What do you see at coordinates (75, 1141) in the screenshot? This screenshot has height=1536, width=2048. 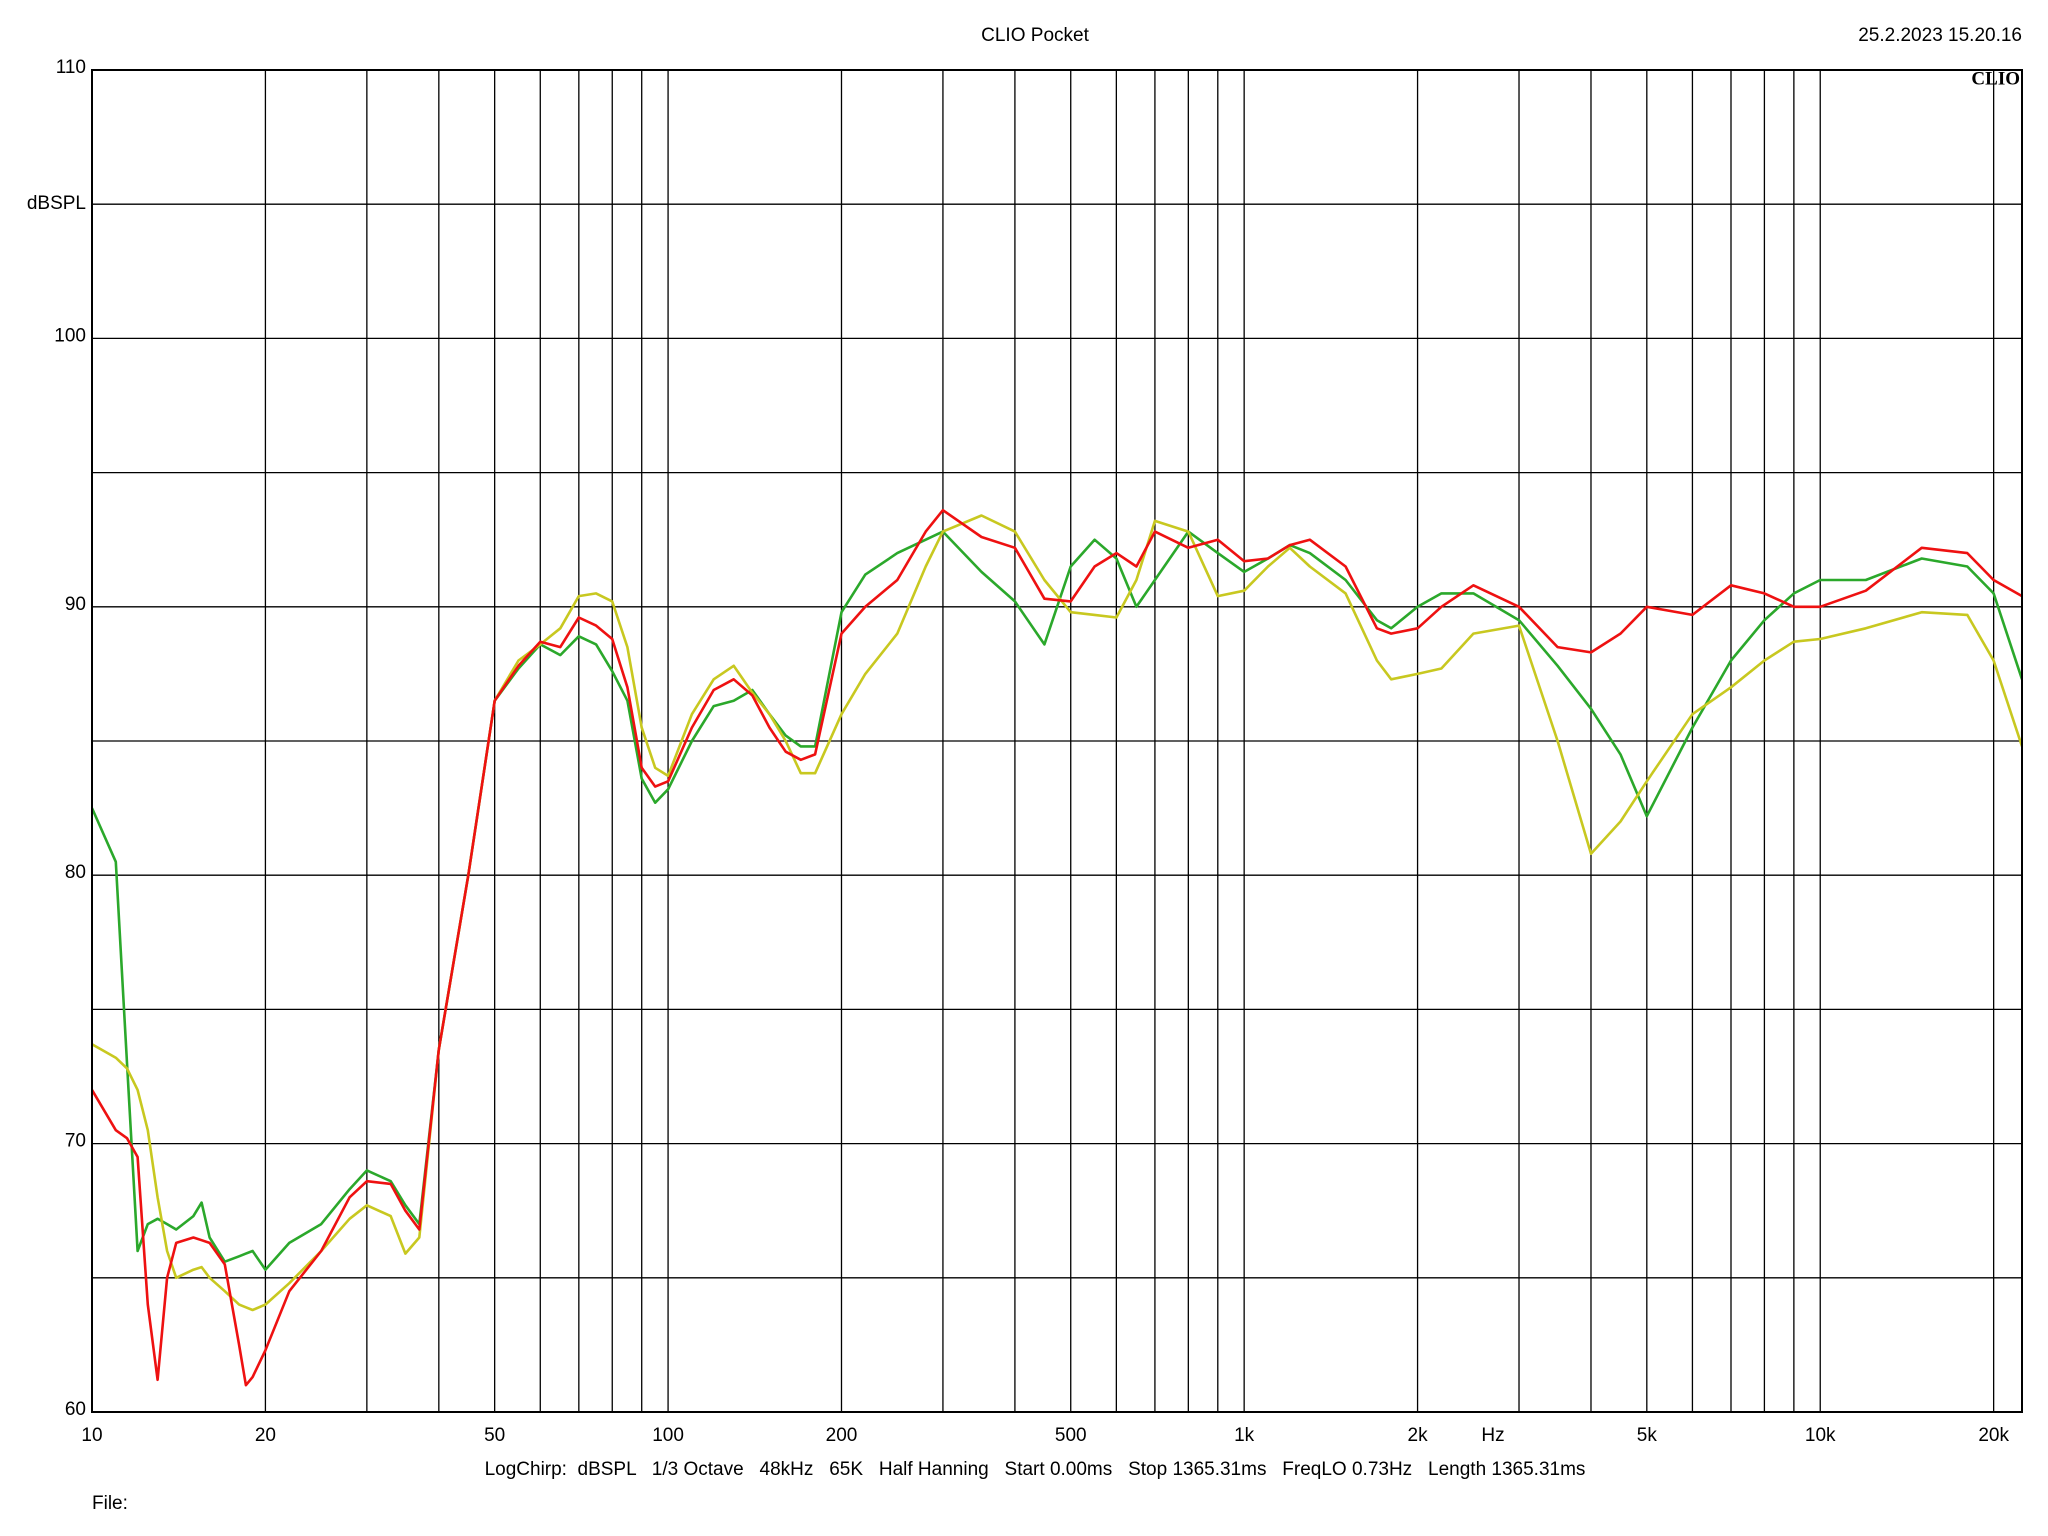 I see `y-tick-label: 70` at bounding box center [75, 1141].